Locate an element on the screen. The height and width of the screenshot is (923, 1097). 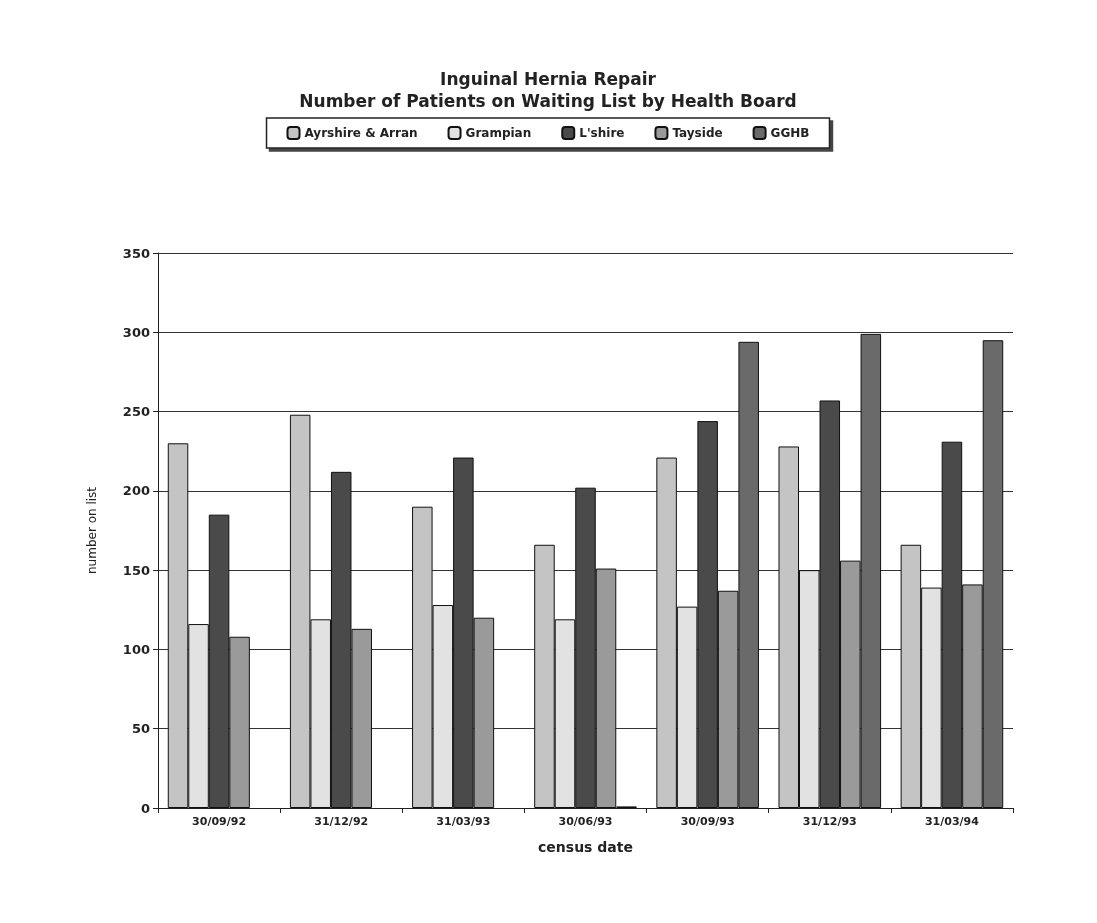
y-tick-label: 250 is located at coordinates (136, 412).